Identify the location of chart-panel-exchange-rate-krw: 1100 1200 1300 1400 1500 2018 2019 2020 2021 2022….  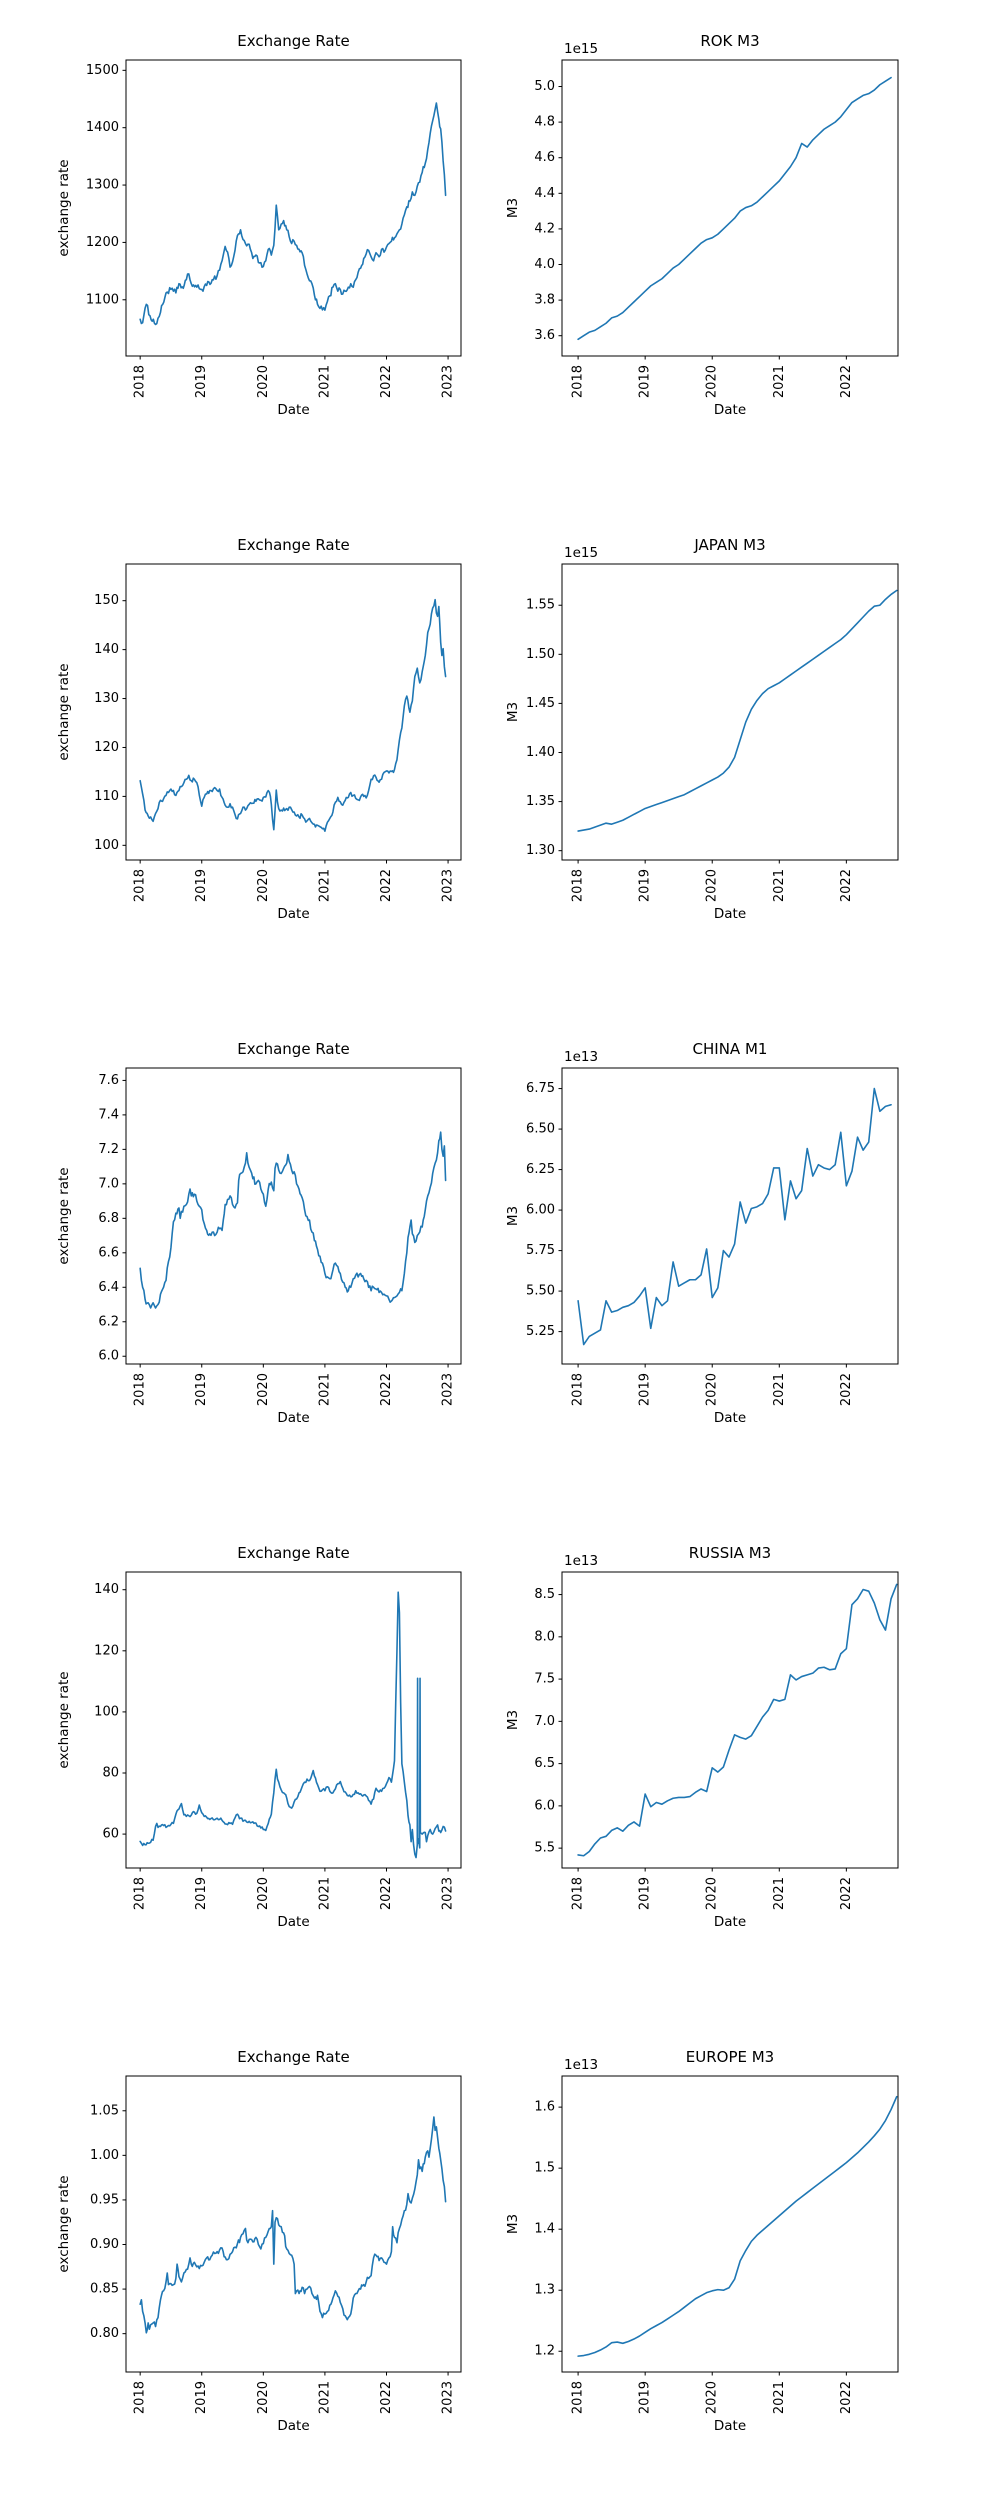
(250, 252).